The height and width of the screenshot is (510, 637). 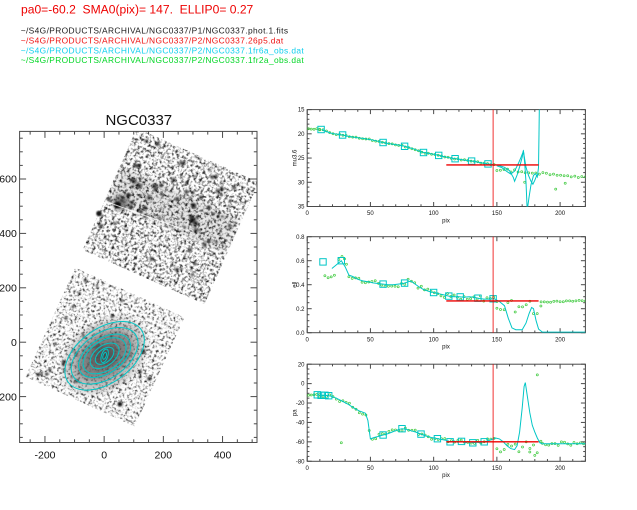 I want to click on svg-text: -40, so click(x=300, y=424).